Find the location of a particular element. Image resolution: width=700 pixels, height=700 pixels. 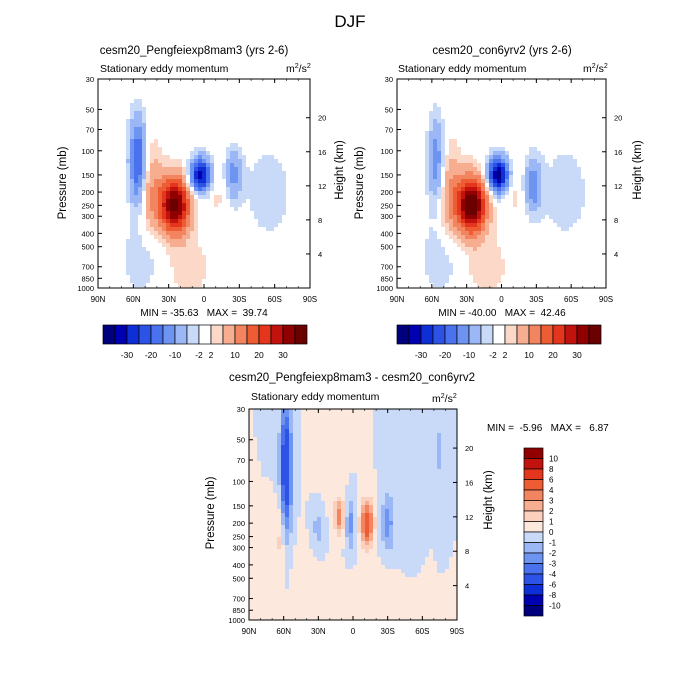

y-tick-label: 50 is located at coordinates (90, 109).